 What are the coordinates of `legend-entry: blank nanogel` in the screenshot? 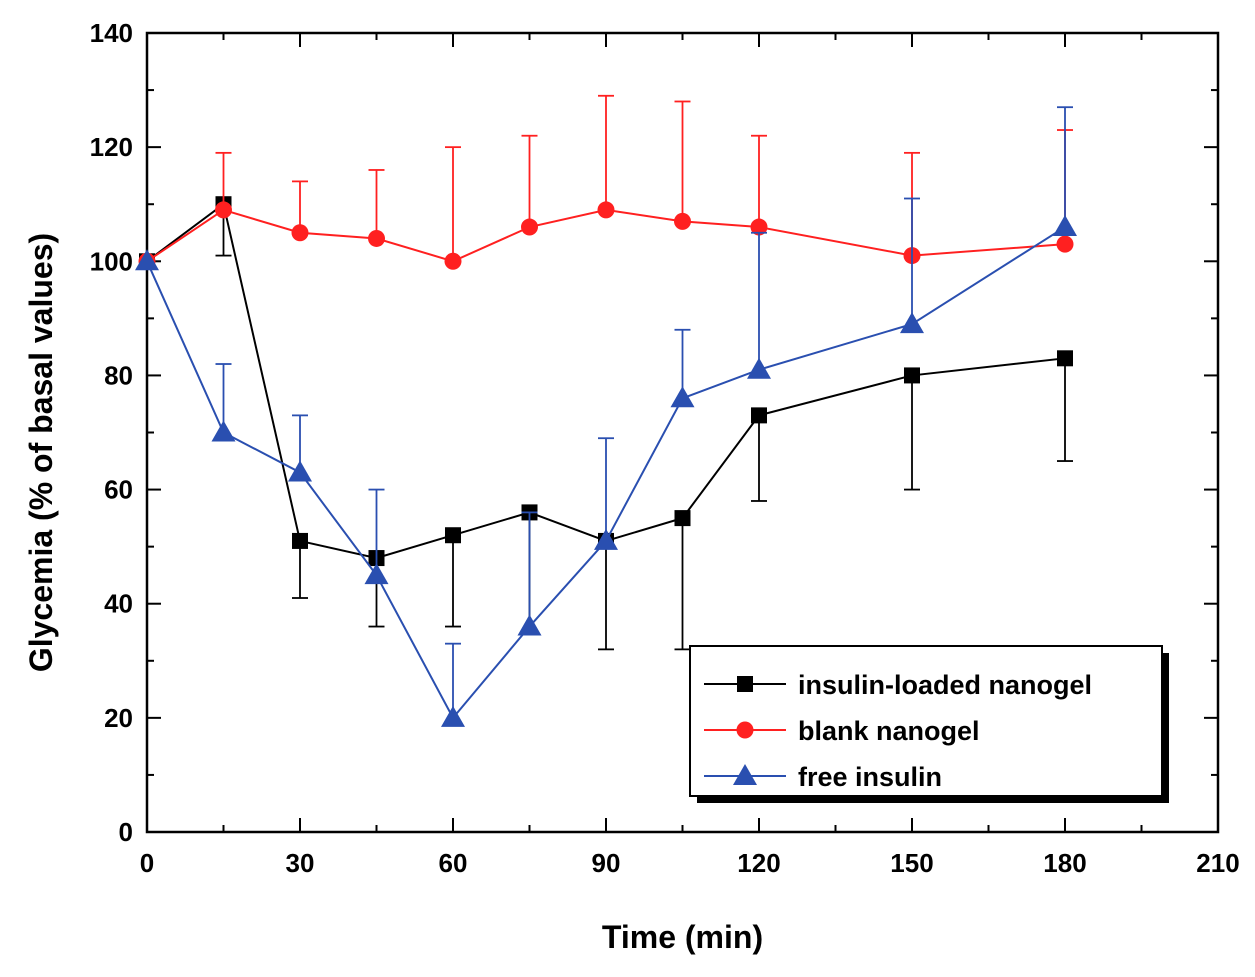 It's located at (842, 731).